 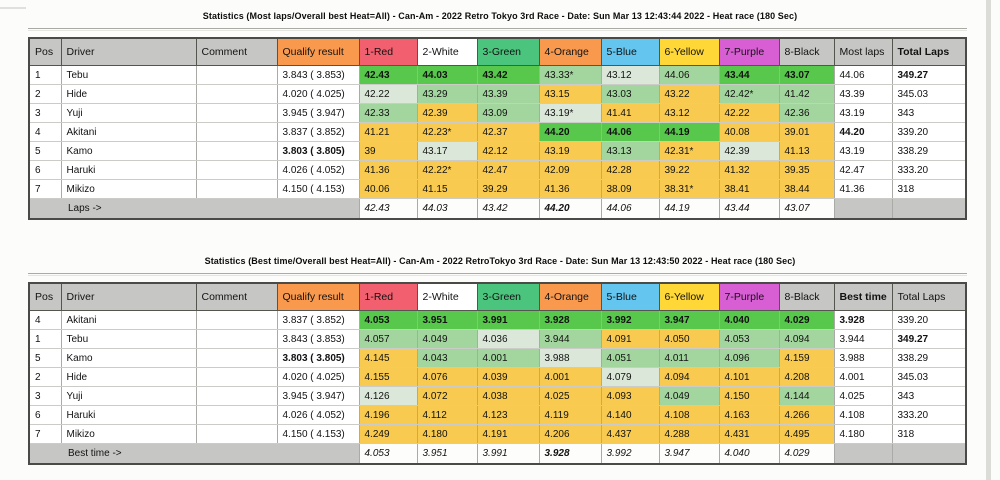 What do you see at coordinates (388, 189) in the screenshot?
I see `lap-cell: 40.06` at bounding box center [388, 189].